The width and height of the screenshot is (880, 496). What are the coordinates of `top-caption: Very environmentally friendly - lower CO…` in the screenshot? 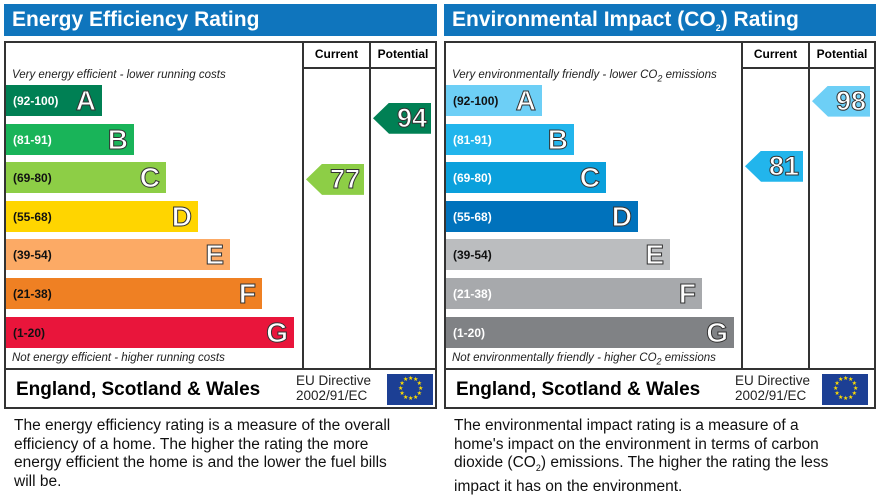 It's located at (584, 76).